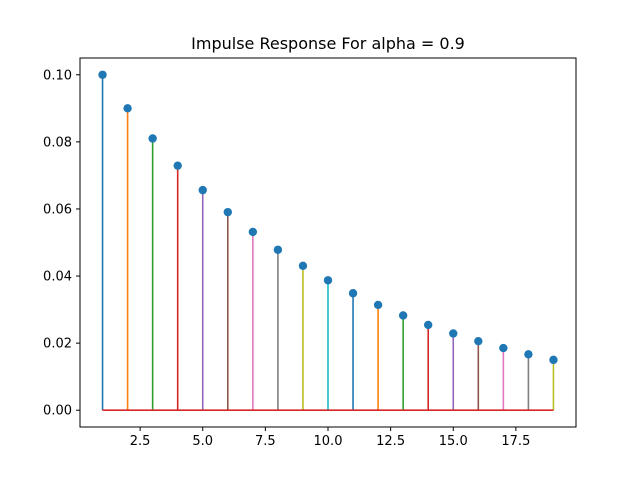  What do you see at coordinates (515, 441) in the screenshot?
I see `x-tick-label: 17.5` at bounding box center [515, 441].